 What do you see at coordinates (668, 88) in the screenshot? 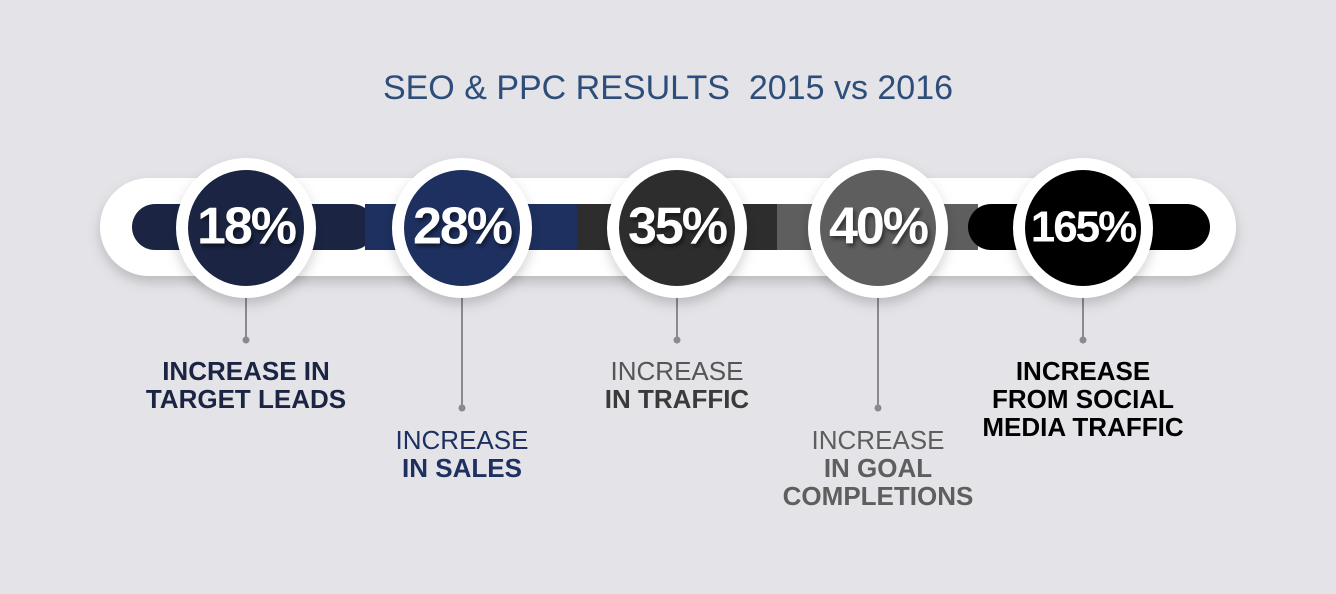
I see `title: SEO & PPC RESULTS 2015 vs 2016` at bounding box center [668, 88].